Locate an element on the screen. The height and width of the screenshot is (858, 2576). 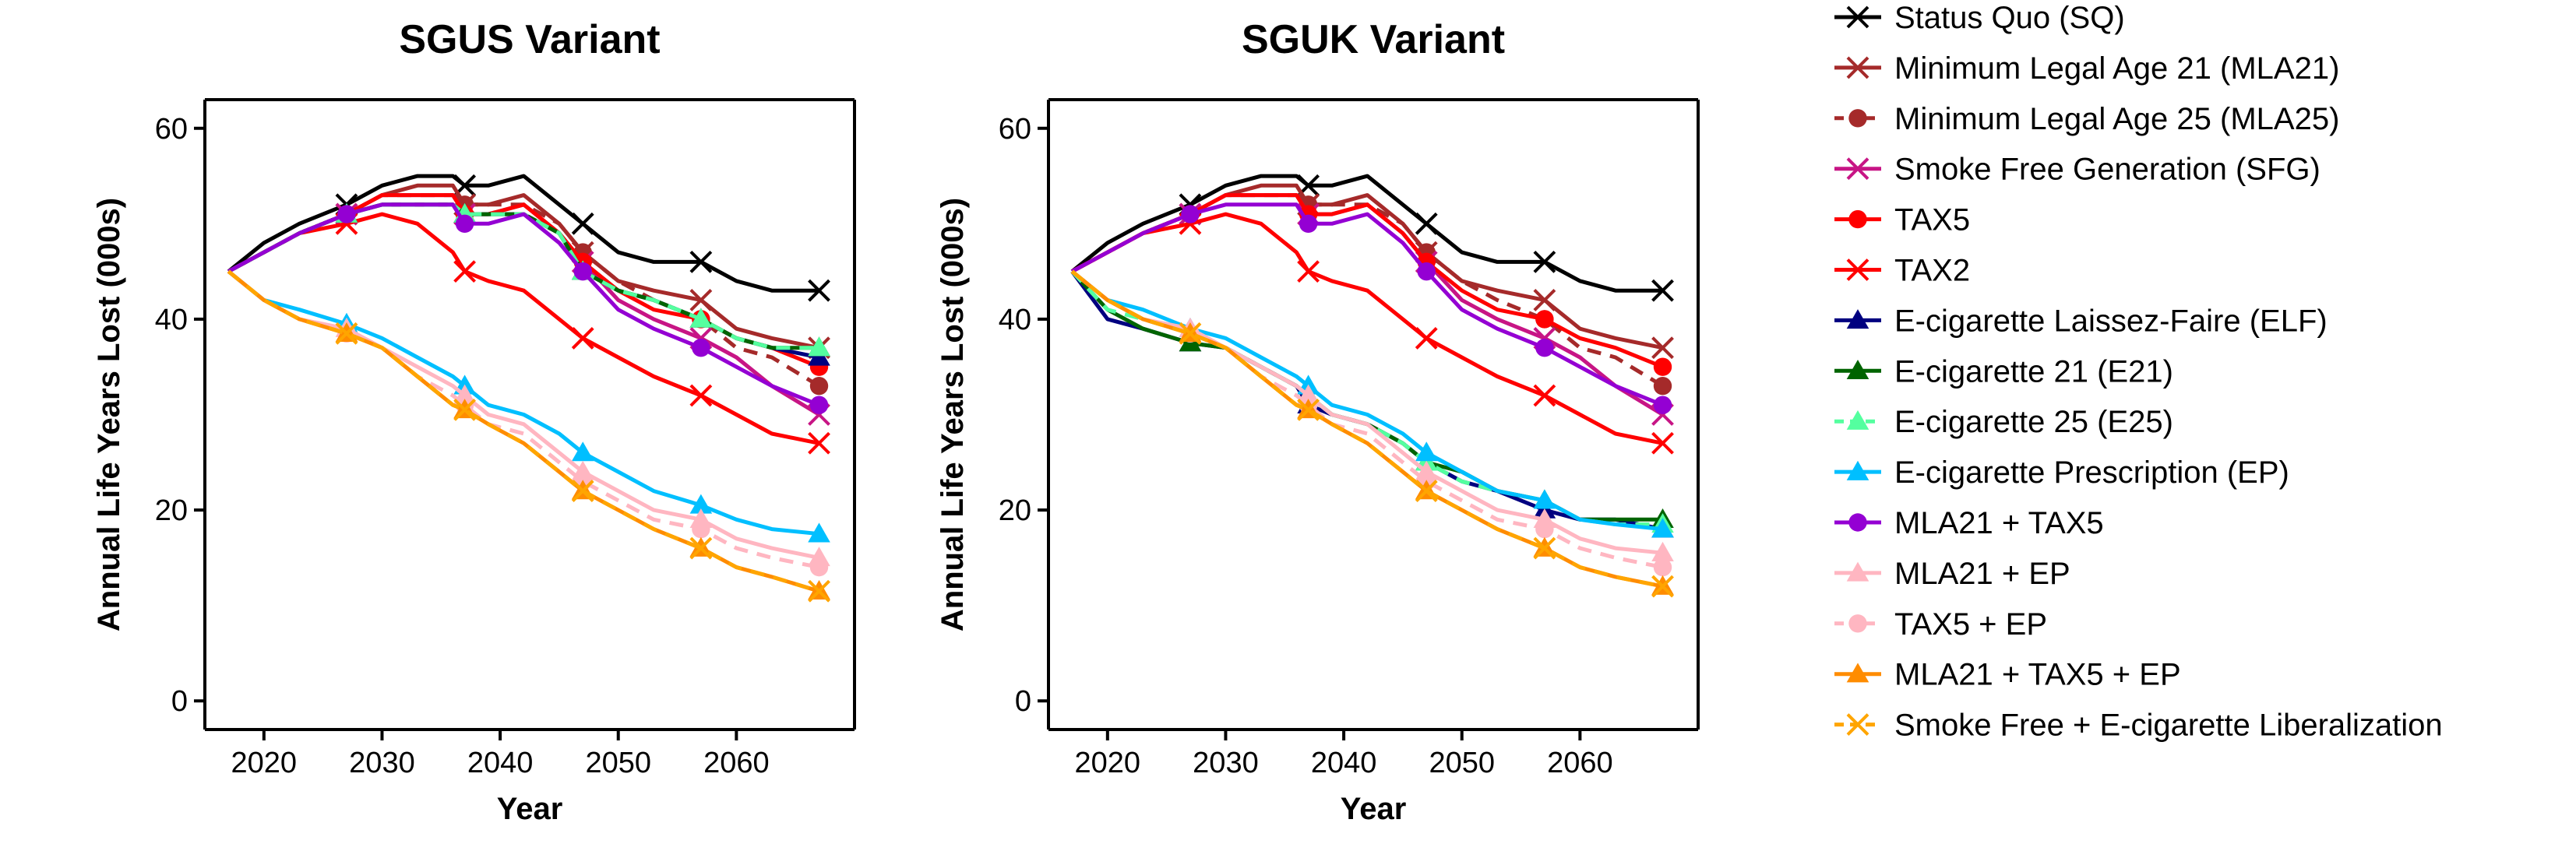
legend-item-minimum-legal-age-21-mla21: Minimum Legal Age 21 (MLA21) is located at coordinates (2086, 68).